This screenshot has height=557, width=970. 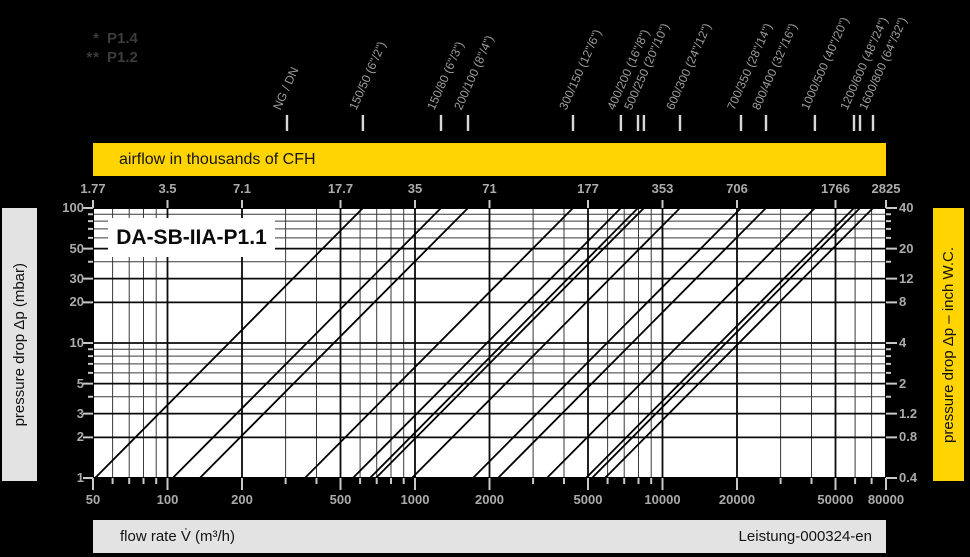 I want to click on y-left-tick-label-2: 30, so click(x=76, y=278).